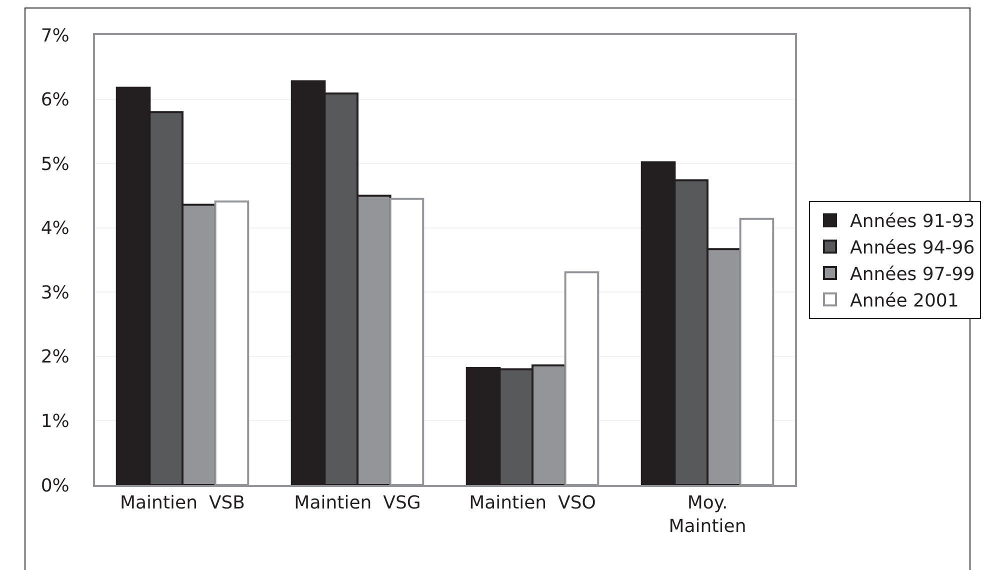 The image size is (995, 570). Describe the element at coordinates (55, 229) in the screenshot. I see `y-tick-label: 4%` at that location.